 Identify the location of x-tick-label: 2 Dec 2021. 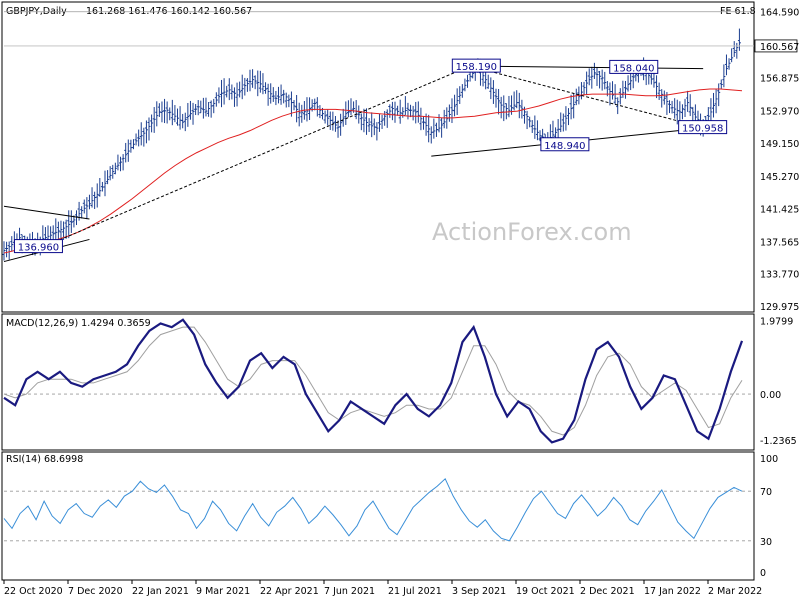
(607, 591).